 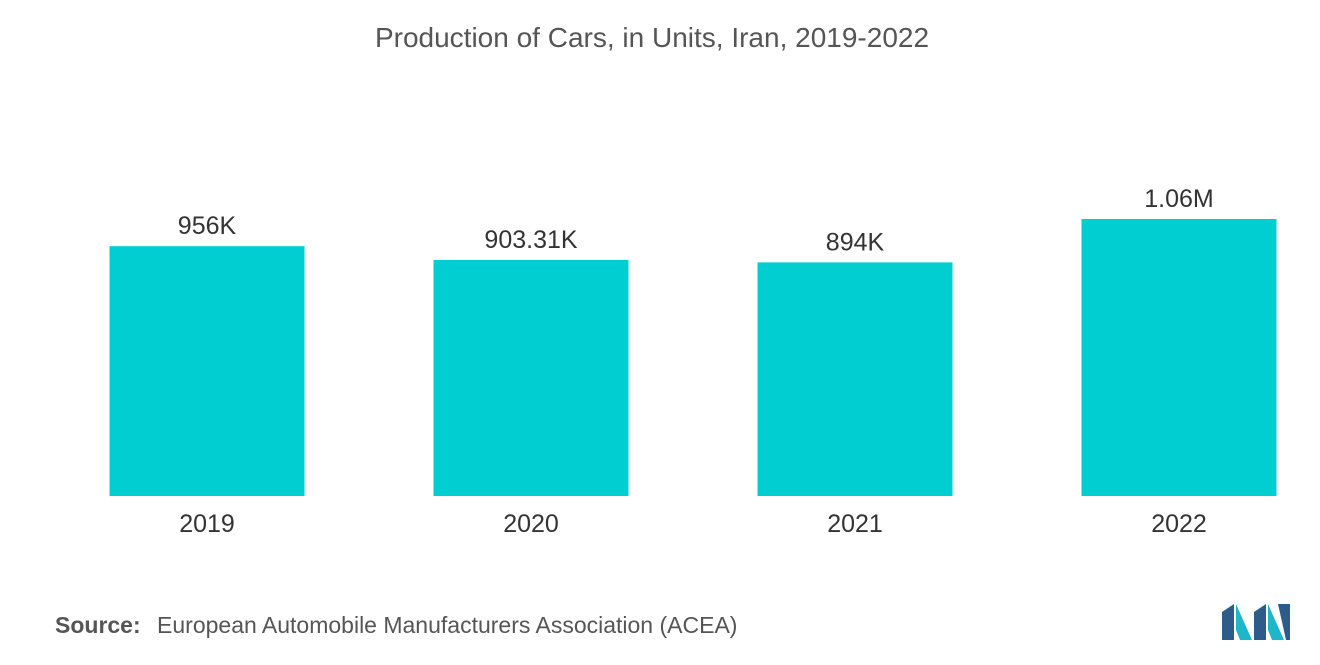 What do you see at coordinates (207, 371) in the screenshot?
I see `bar-2019` at bounding box center [207, 371].